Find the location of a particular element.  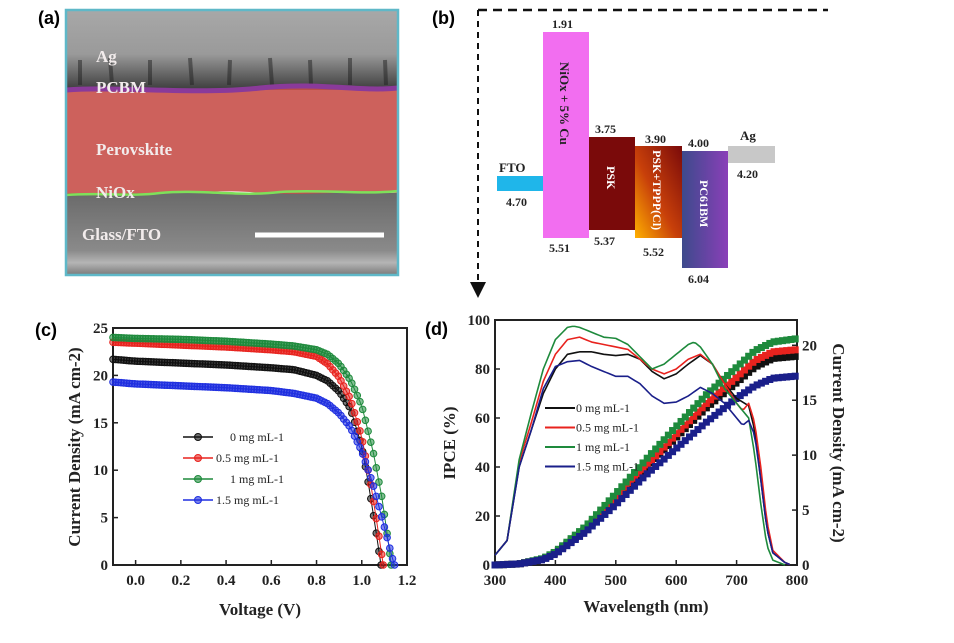

x-tick-label: 400 is located at coordinates (555, 581).